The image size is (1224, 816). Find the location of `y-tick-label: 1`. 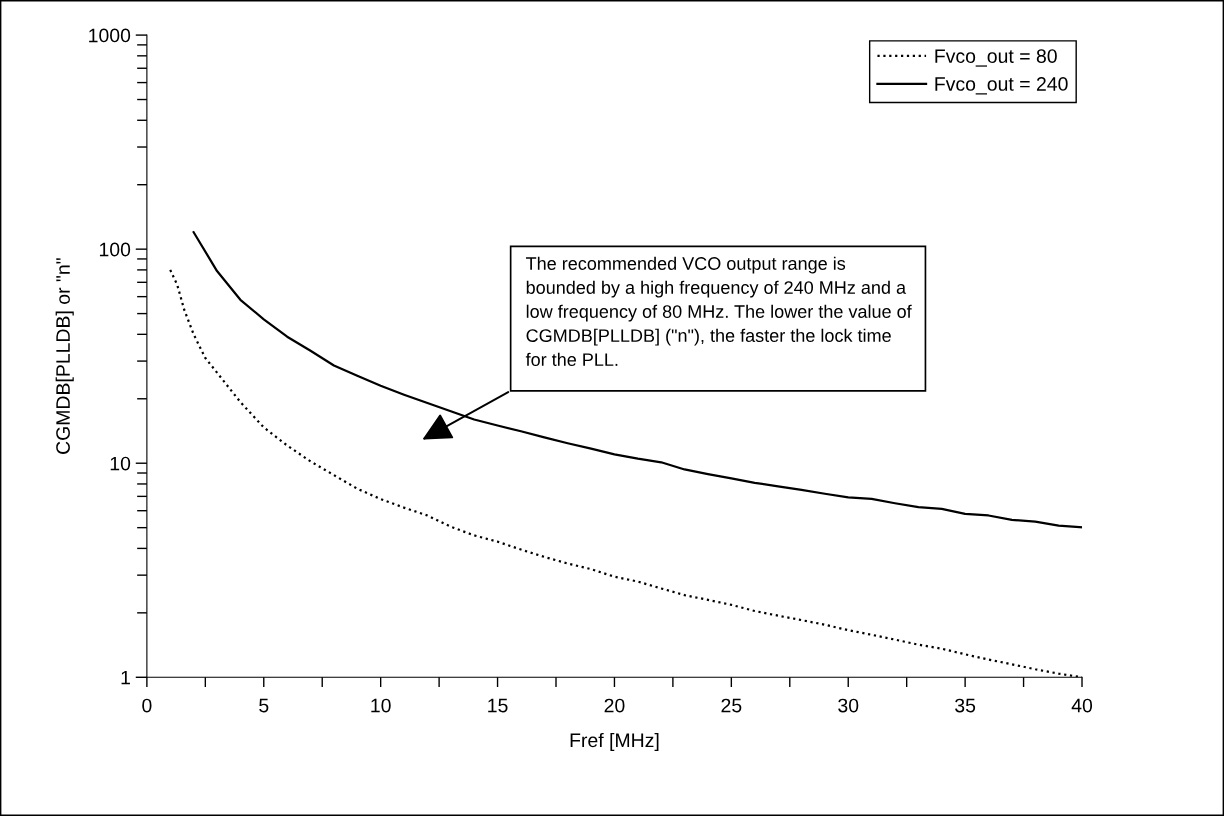

y-tick-label: 1 is located at coordinates (125, 677).